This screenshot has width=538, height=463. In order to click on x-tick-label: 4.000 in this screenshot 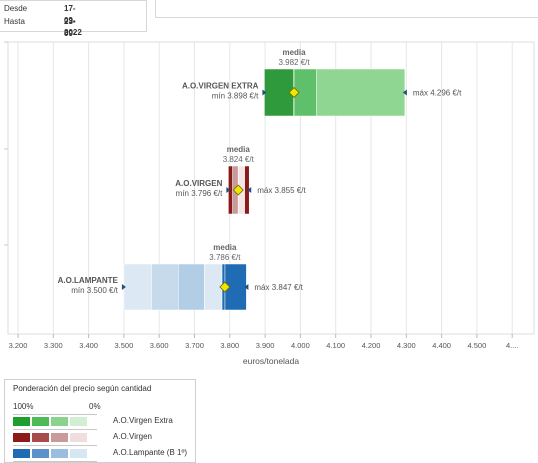, I will do `click(300, 345)`.